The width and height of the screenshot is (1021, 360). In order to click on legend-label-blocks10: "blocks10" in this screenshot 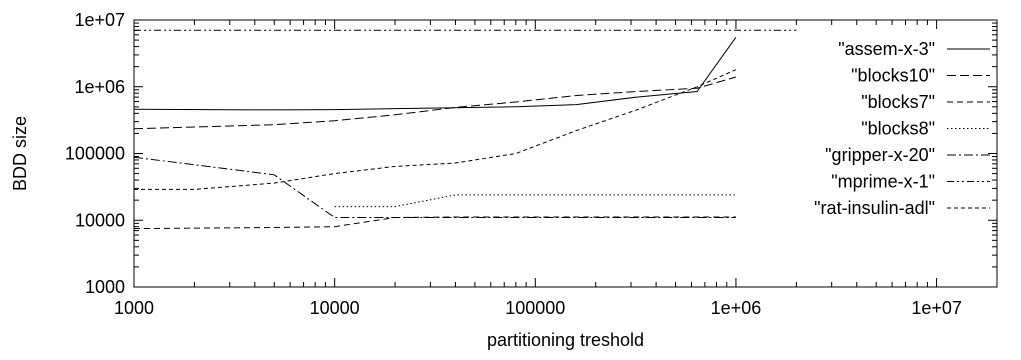, I will do `click(893, 76)`.